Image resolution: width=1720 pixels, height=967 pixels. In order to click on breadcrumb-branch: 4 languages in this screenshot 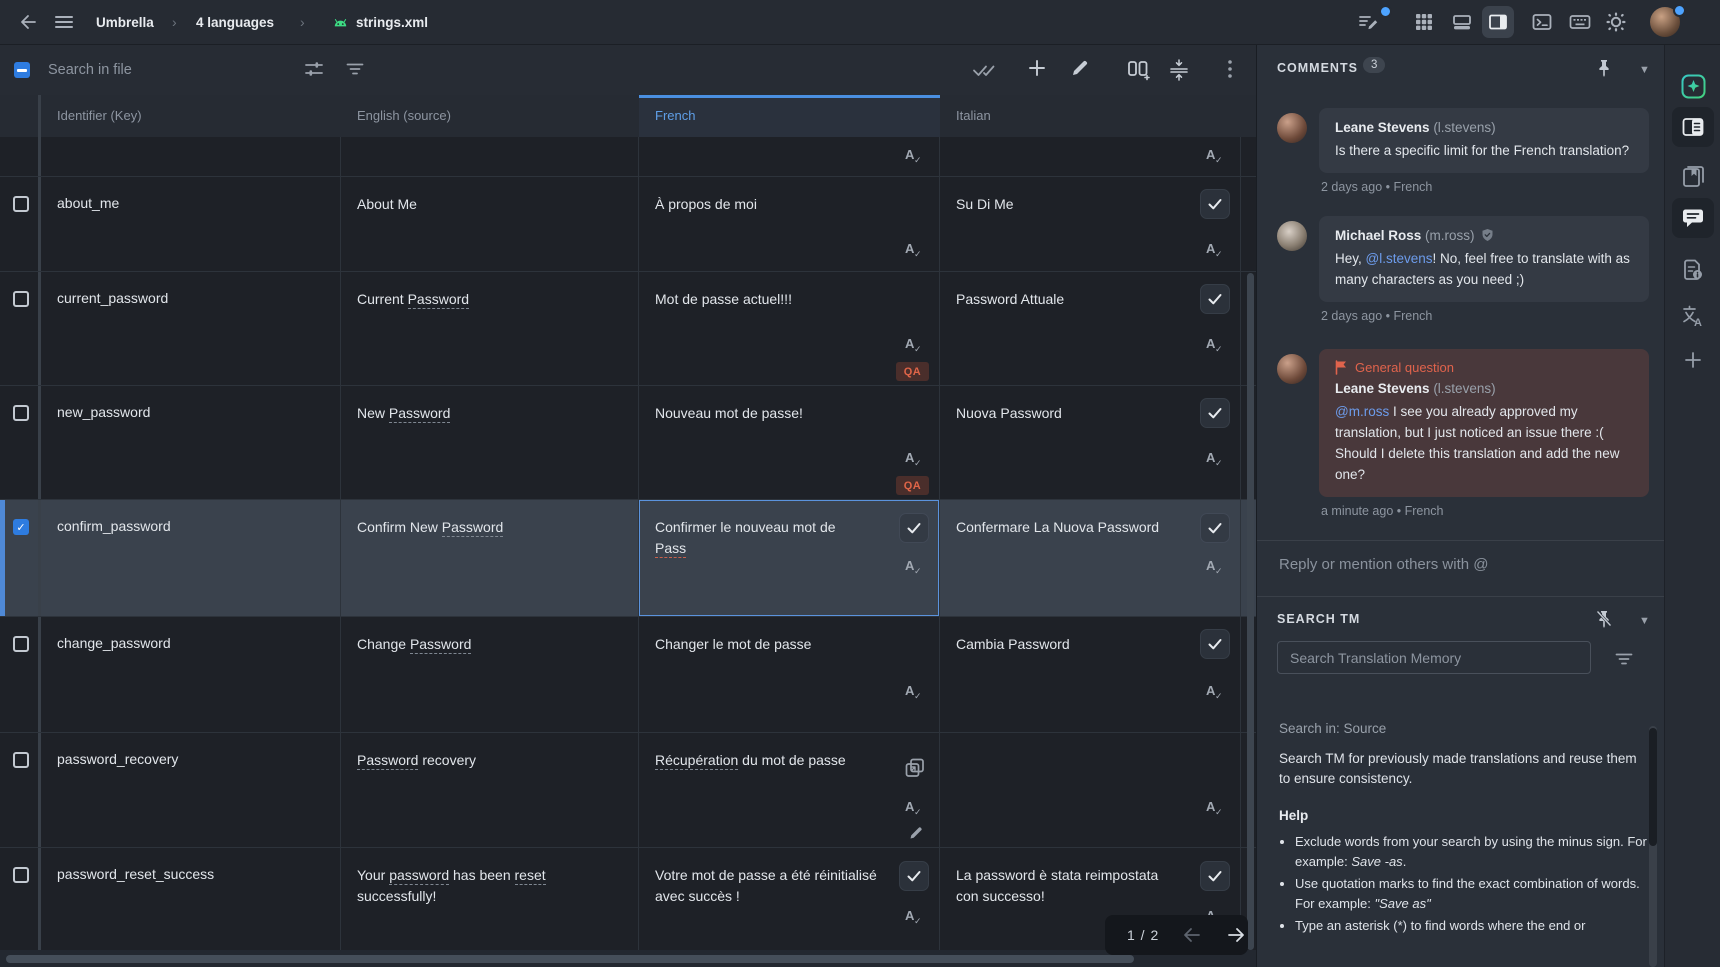, I will do `click(235, 22)`.